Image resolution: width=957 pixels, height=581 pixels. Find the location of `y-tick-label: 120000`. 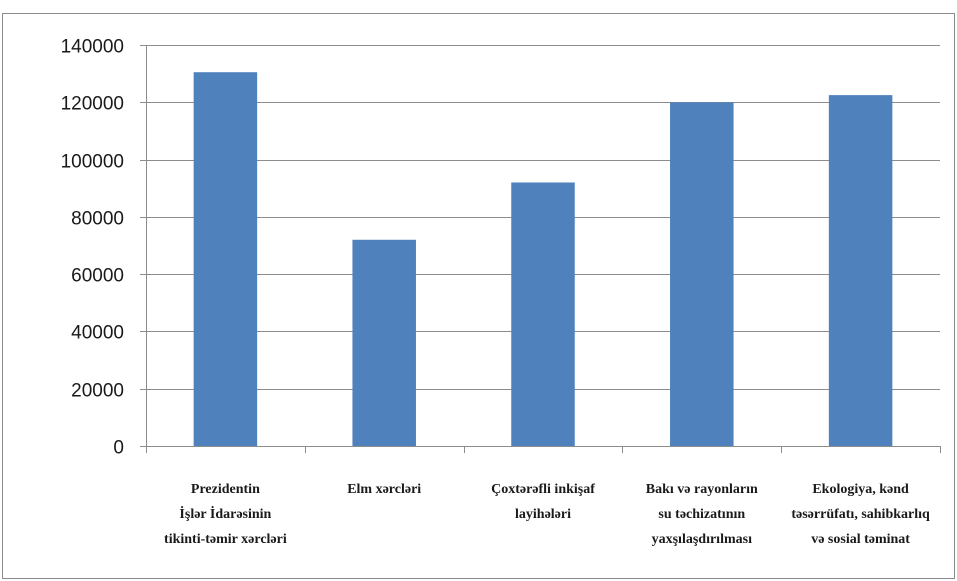

y-tick-label: 120000 is located at coordinates (92, 104).